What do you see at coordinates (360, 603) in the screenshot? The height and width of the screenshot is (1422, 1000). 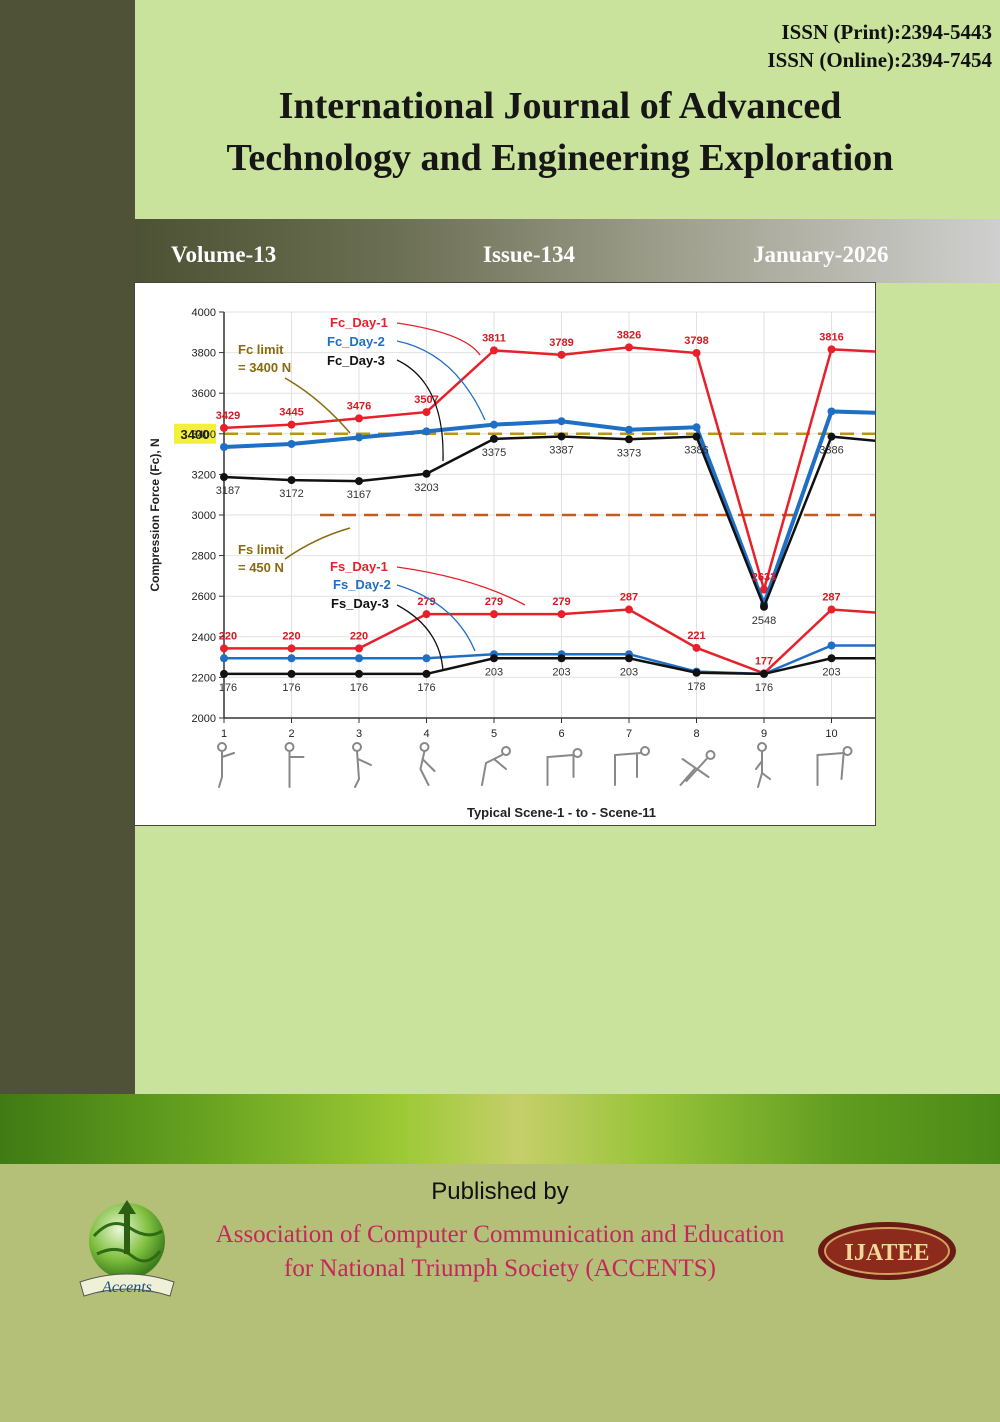 I see `legend-label-fs-day-3: Fs_Day-3` at bounding box center [360, 603].